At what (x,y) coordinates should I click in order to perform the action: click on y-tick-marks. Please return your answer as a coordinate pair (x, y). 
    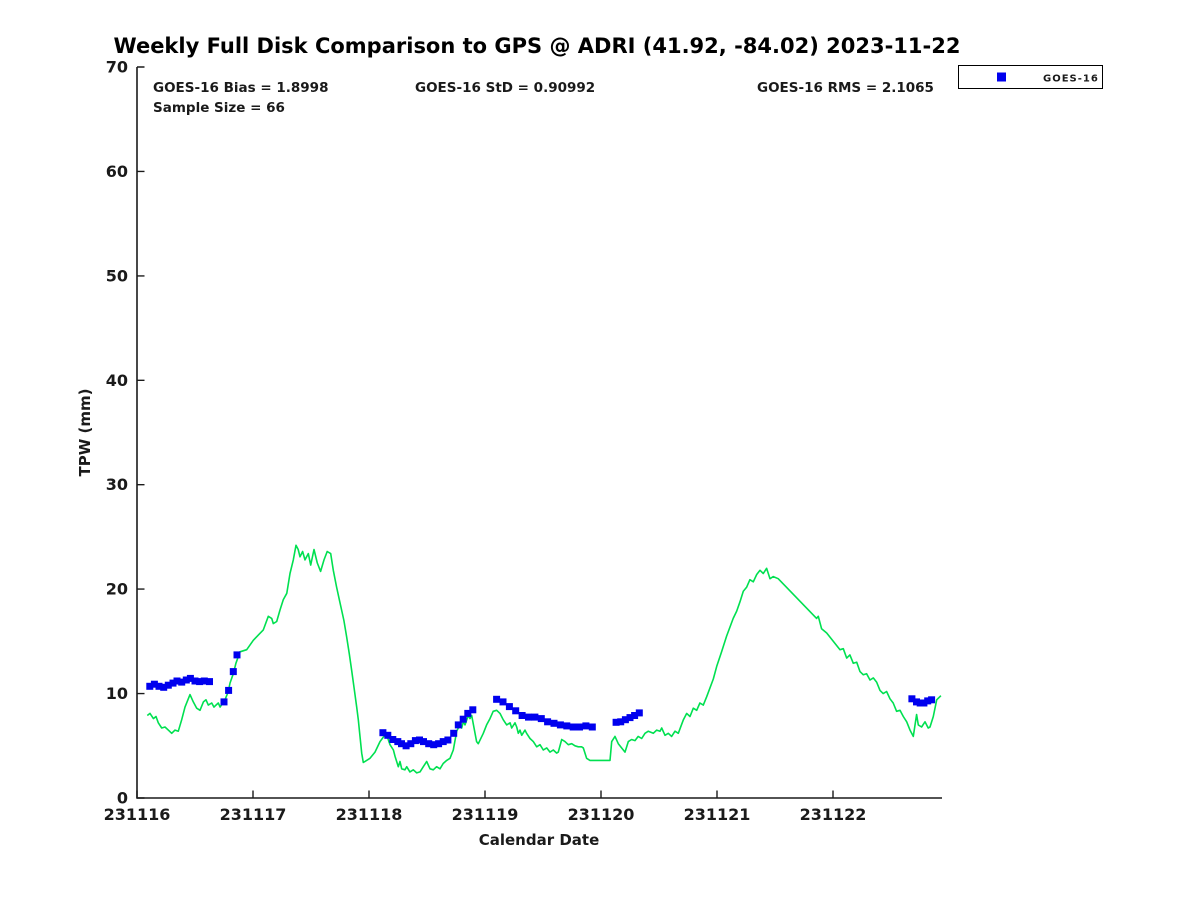
    Looking at the image, I should click on (141, 432).